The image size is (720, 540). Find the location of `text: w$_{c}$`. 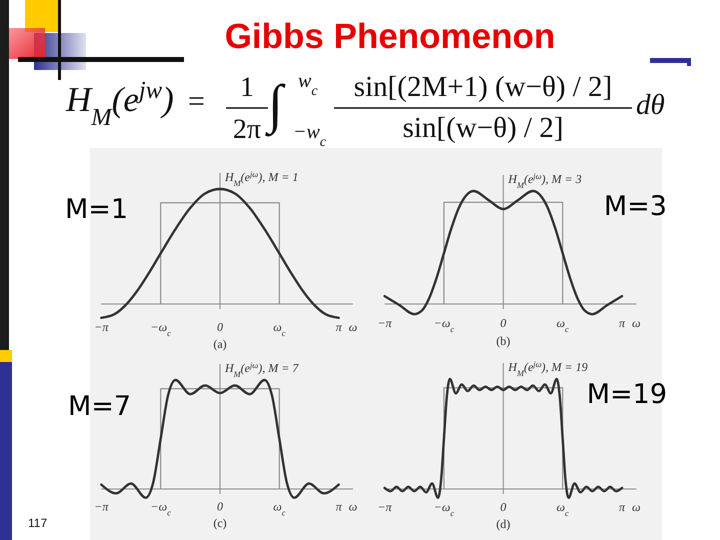

text: w$_{c}$ is located at coordinates (308, 84).